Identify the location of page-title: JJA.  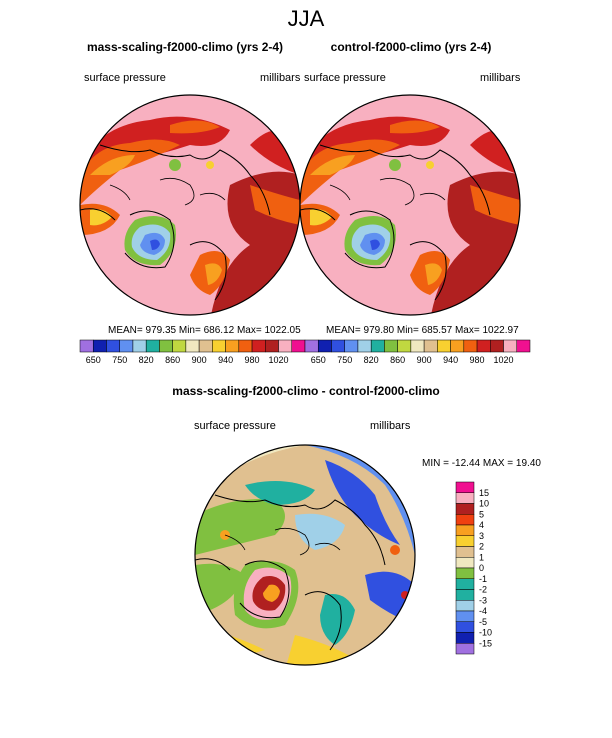
(306, 18).